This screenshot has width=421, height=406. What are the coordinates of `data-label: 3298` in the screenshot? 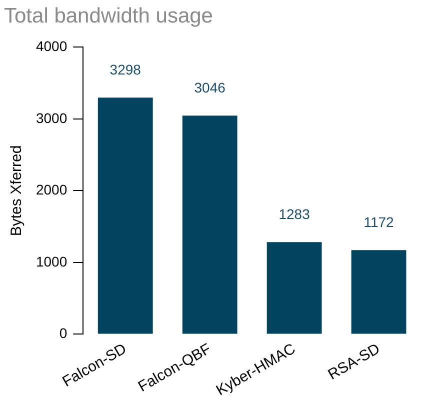 It's located at (126, 69).